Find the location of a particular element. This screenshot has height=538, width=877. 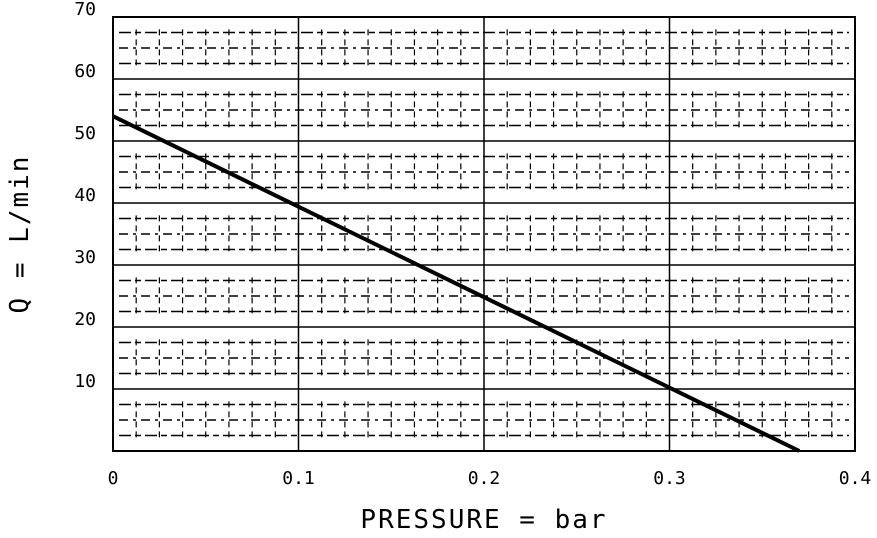

y-tick-label: 60 is located at coordinates (85, 71).